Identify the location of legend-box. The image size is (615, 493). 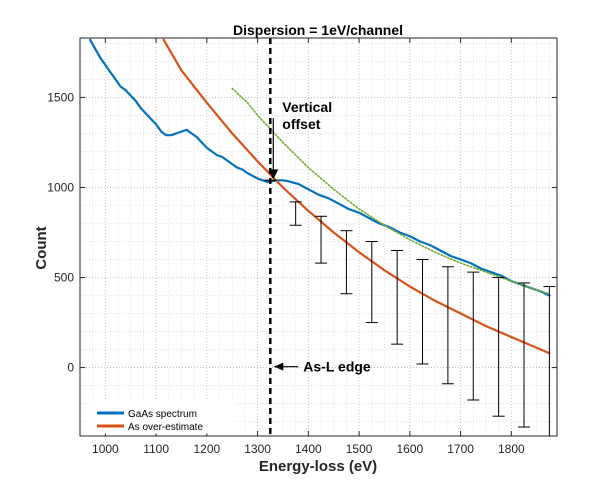
(163, 417).